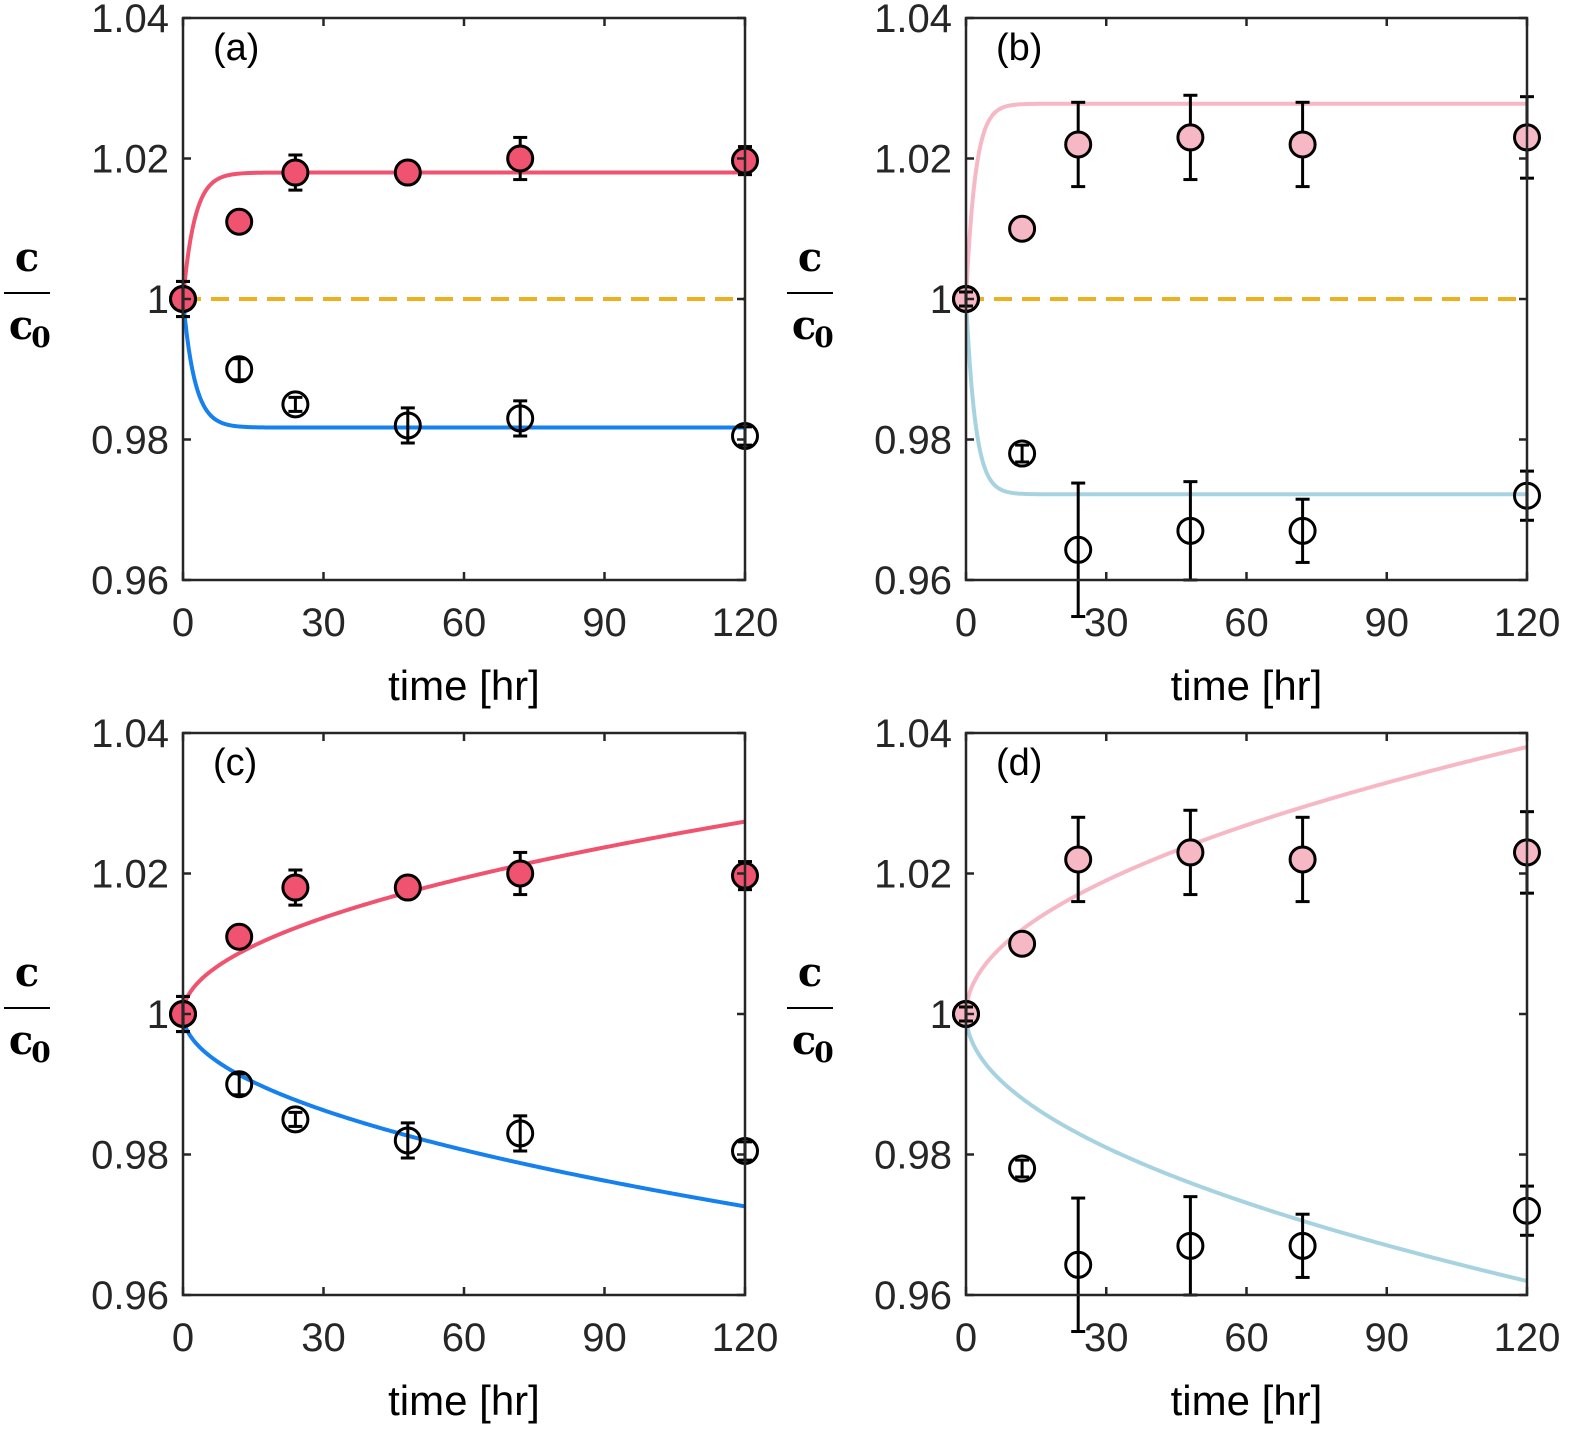  What do you see at coordinates (1019, 763) in the screenshot?
I see `panel-label: (d)` at bounding box center [1019, 763].